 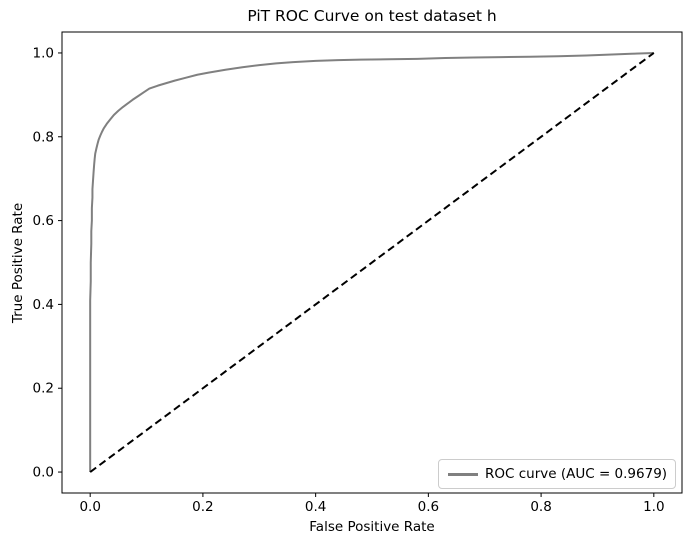 What do you see at coordinates (89, 507) in the screenshot?
I see `x-tick-label: 0.0` at bounding box center [89, 507].